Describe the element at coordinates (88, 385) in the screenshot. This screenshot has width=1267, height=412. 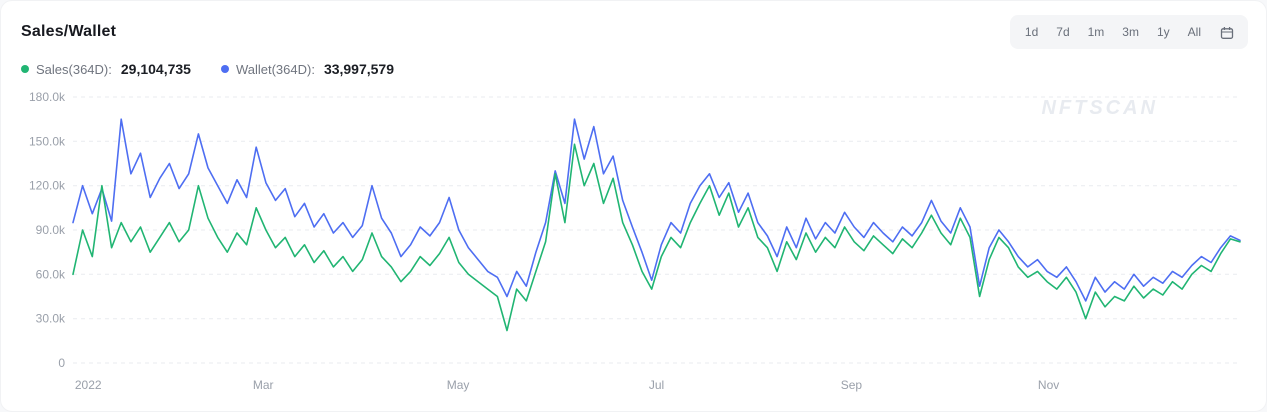
I see `x-axis-label: 2022` at that location.